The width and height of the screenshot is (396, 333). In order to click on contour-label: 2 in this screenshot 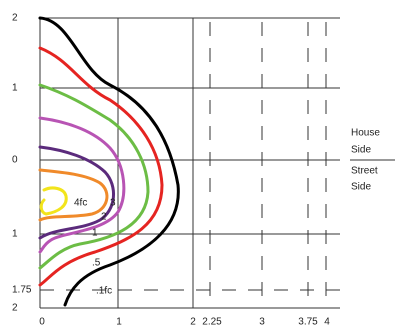, I will do `click(104, 217)`.